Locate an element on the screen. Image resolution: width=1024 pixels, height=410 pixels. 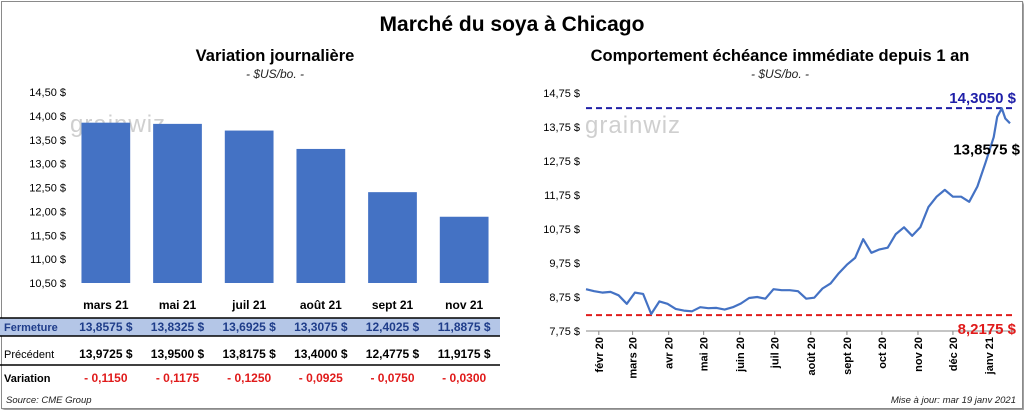
y-tick-label: 14,00 $ is located at coordinates (47, 117).